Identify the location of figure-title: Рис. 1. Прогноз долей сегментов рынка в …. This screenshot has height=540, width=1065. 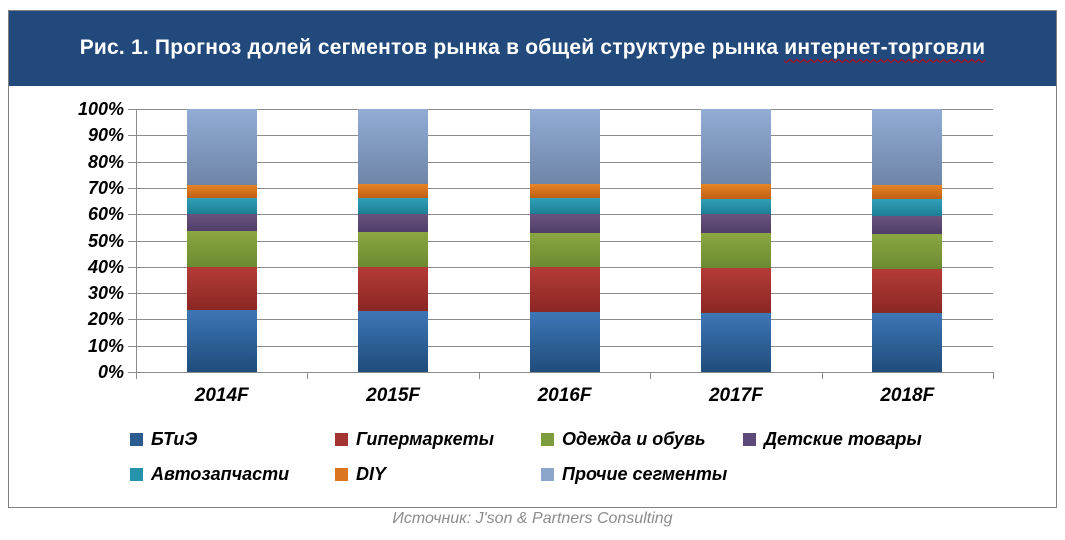
(533, 48).